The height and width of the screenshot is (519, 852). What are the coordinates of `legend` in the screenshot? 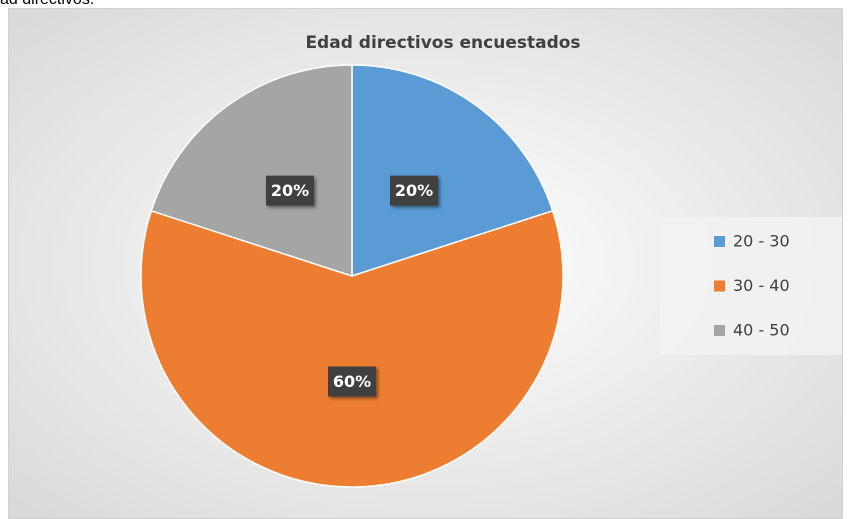 It's located at (751, 286).